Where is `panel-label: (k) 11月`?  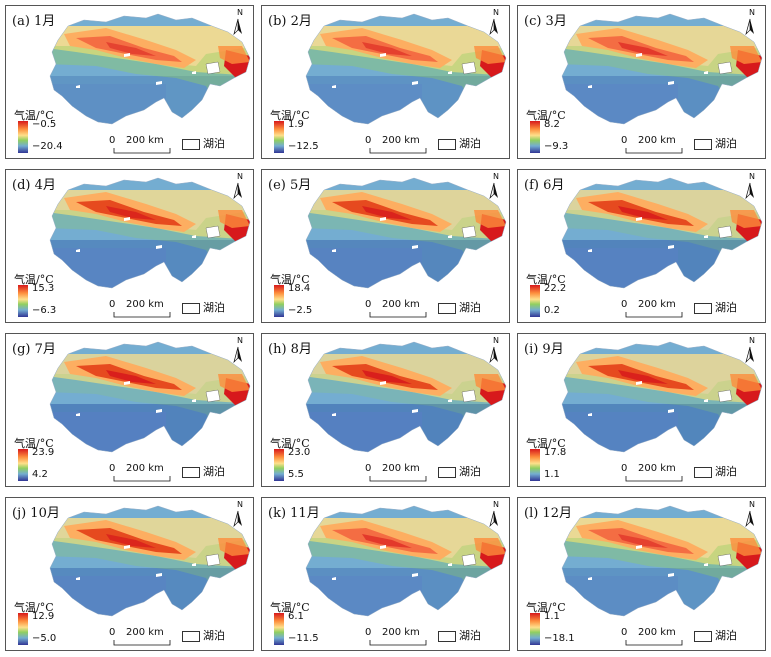
panel-label: (k) 11月 is located at coordinates (294, 513).